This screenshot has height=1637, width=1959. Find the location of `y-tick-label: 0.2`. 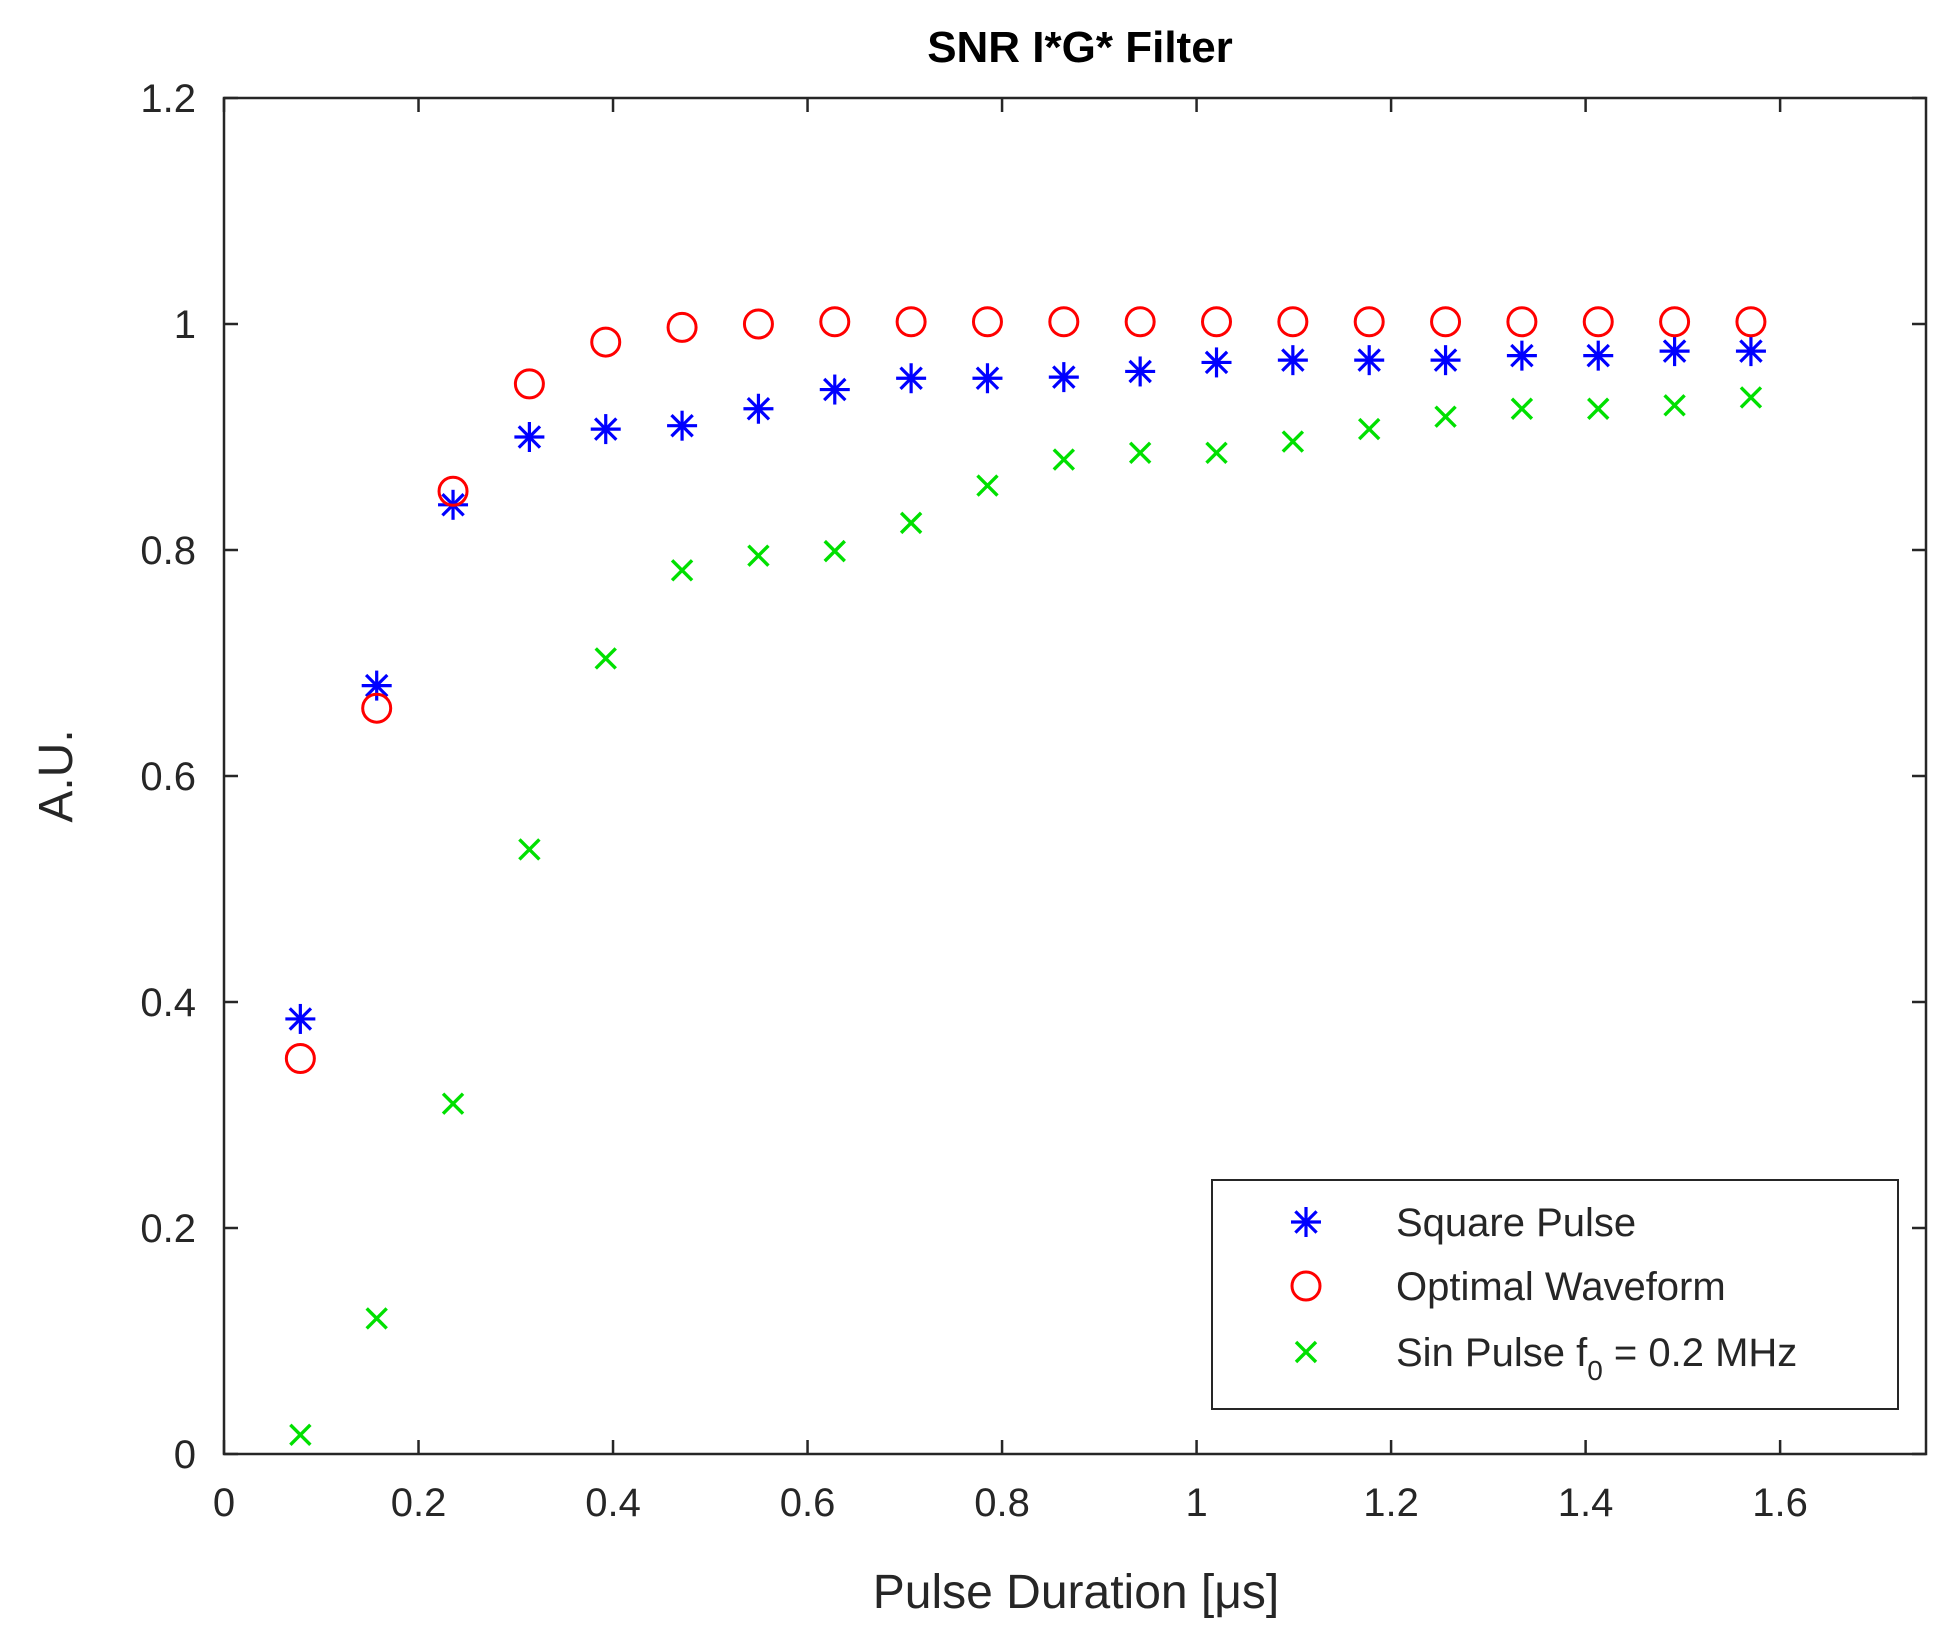

y-tick-label: 0.2 is located at coordinates (168, 1229).